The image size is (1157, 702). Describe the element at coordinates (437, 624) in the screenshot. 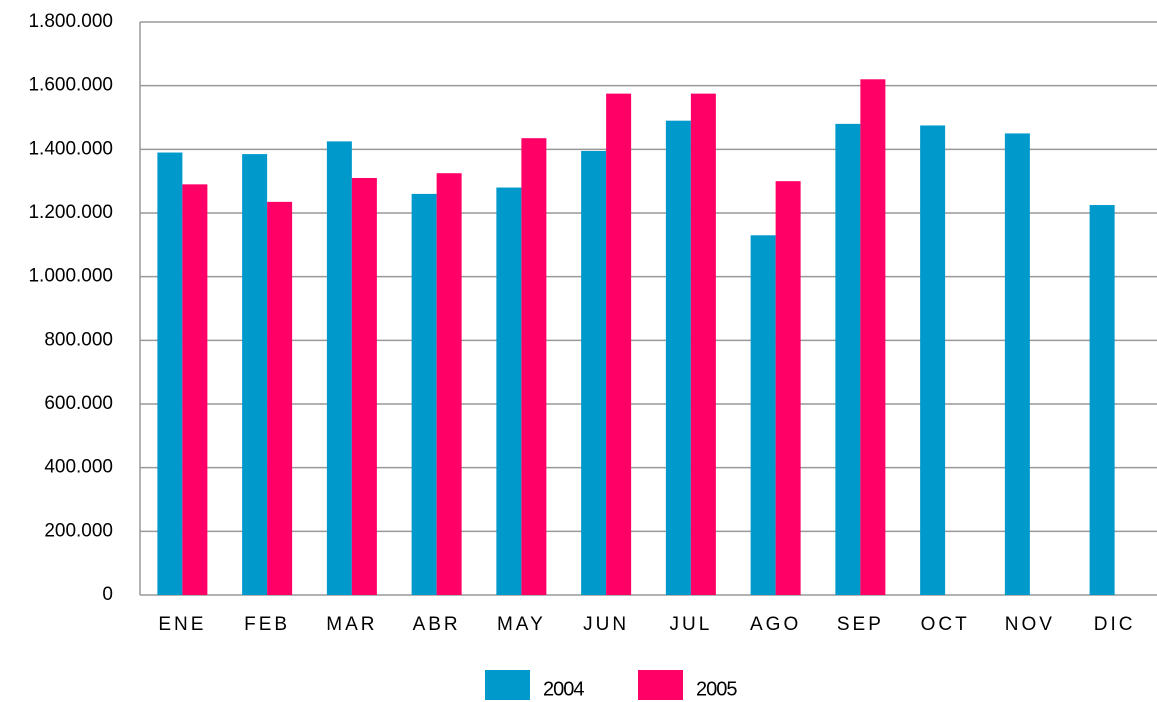

I see `x-tick-label: ABR` at that location.